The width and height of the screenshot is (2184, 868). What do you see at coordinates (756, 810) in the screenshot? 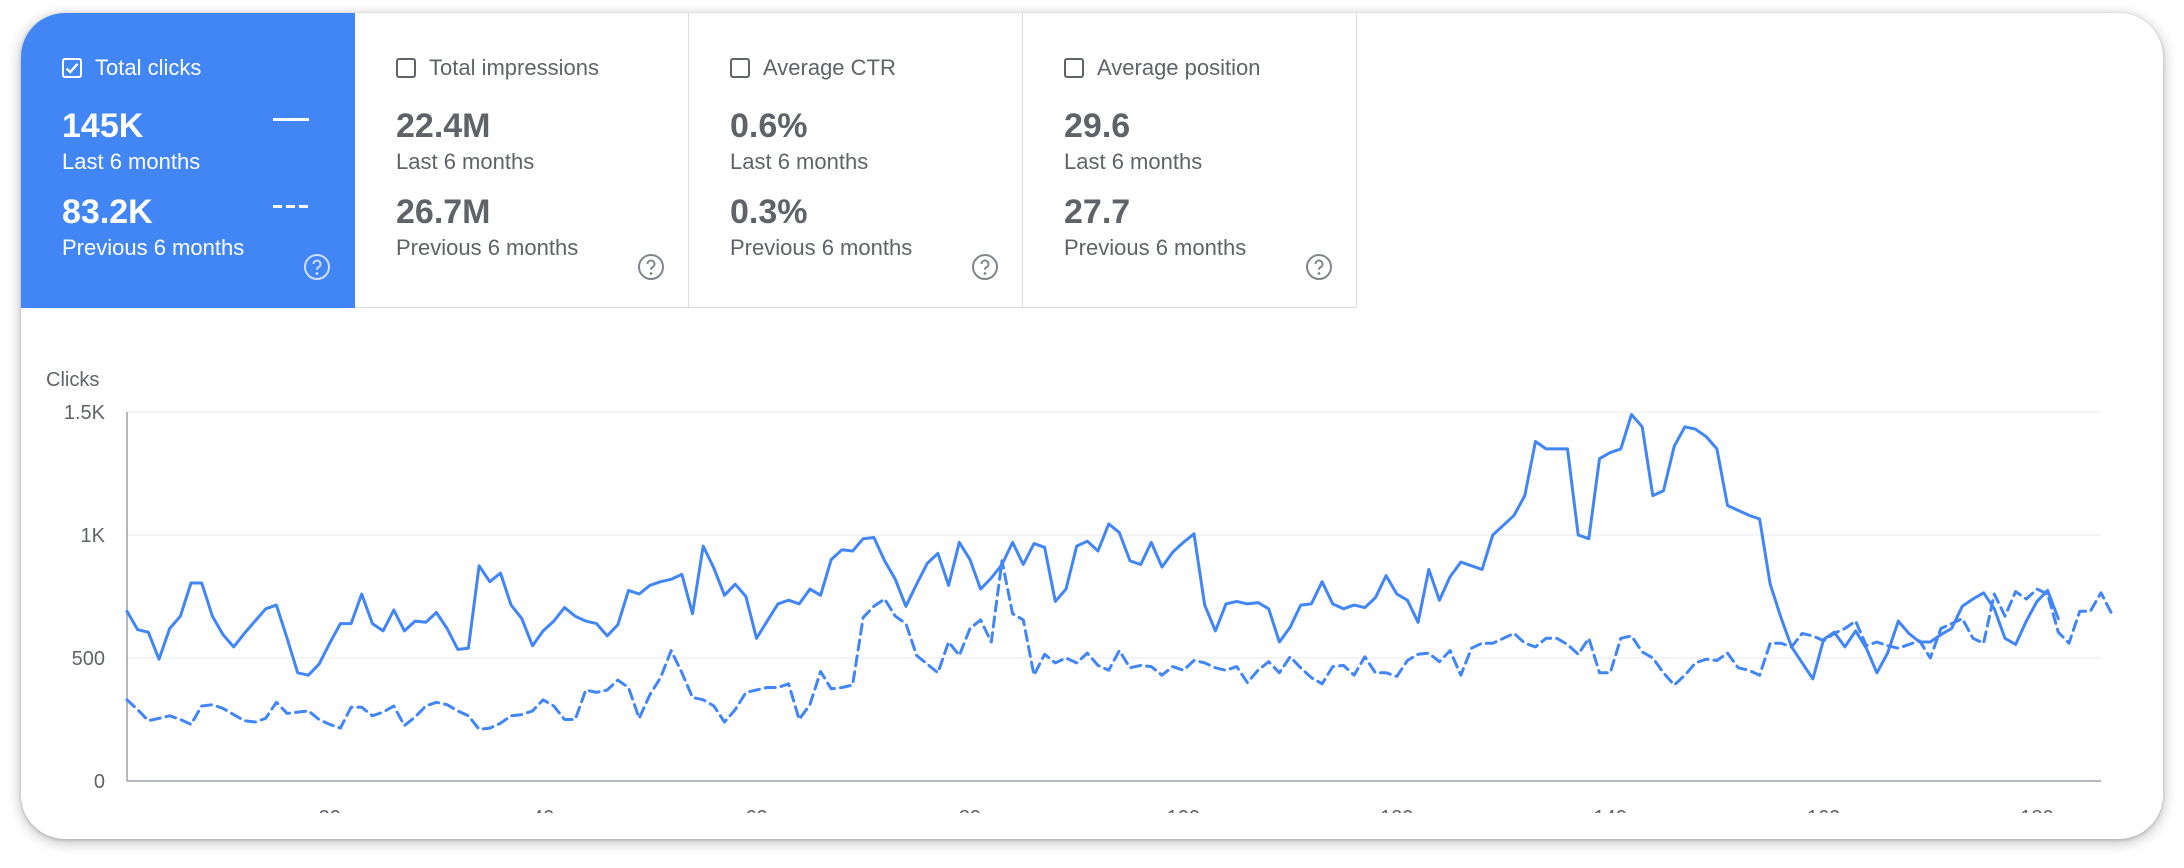
I see `x-tick-label: 60` at bounding box center [756, 810].